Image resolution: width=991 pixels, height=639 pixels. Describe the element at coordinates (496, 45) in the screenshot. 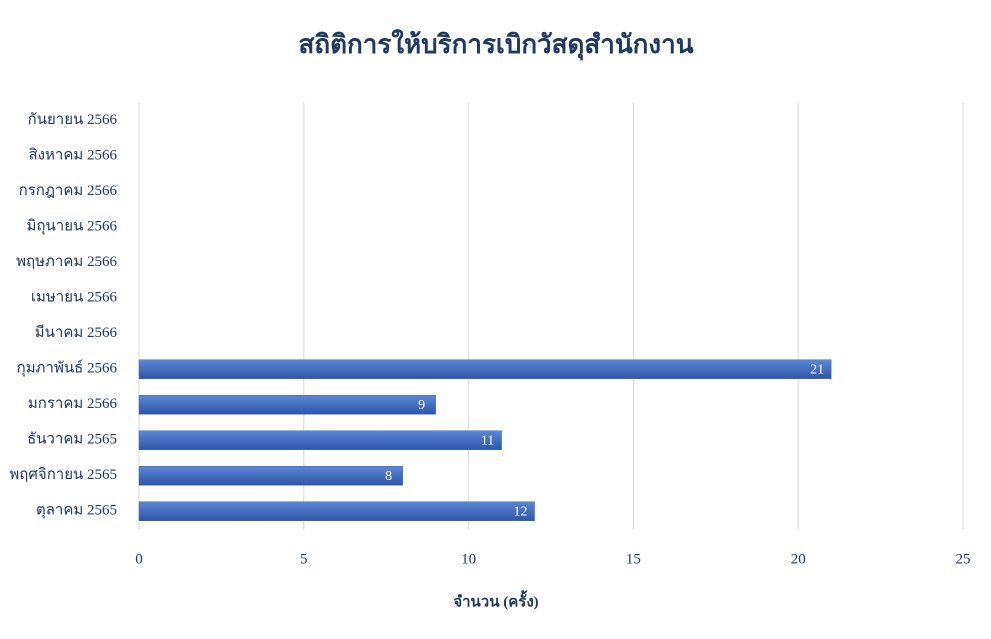

I see `chart-title: สถิติการให้บริการเบิกวัสดุสำนักงาน` at that location.